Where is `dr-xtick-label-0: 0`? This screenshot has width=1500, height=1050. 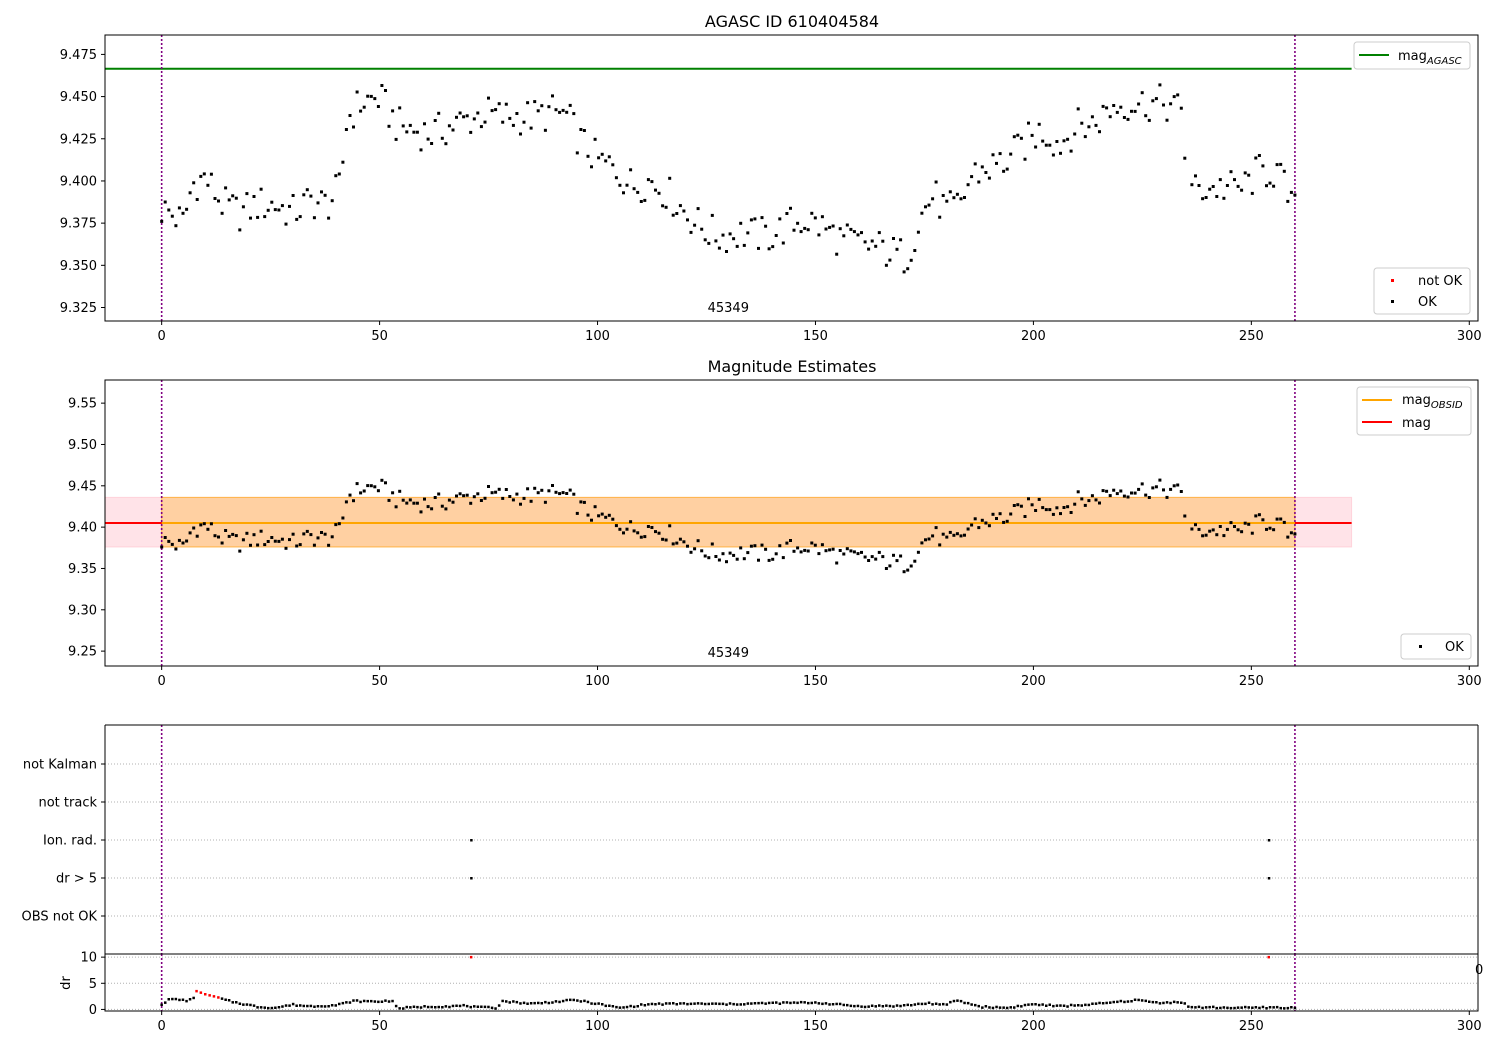
dr-xtick-label-0: 0 is located at coordinates (162, 1026).